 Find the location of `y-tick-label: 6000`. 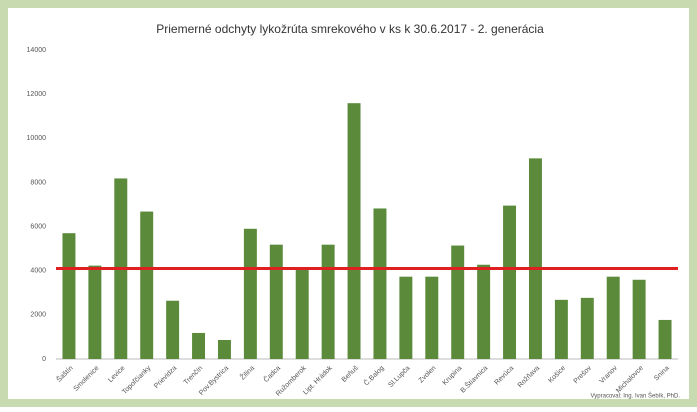

y-tick-label: 6000 is located at coordinates (38, 226).